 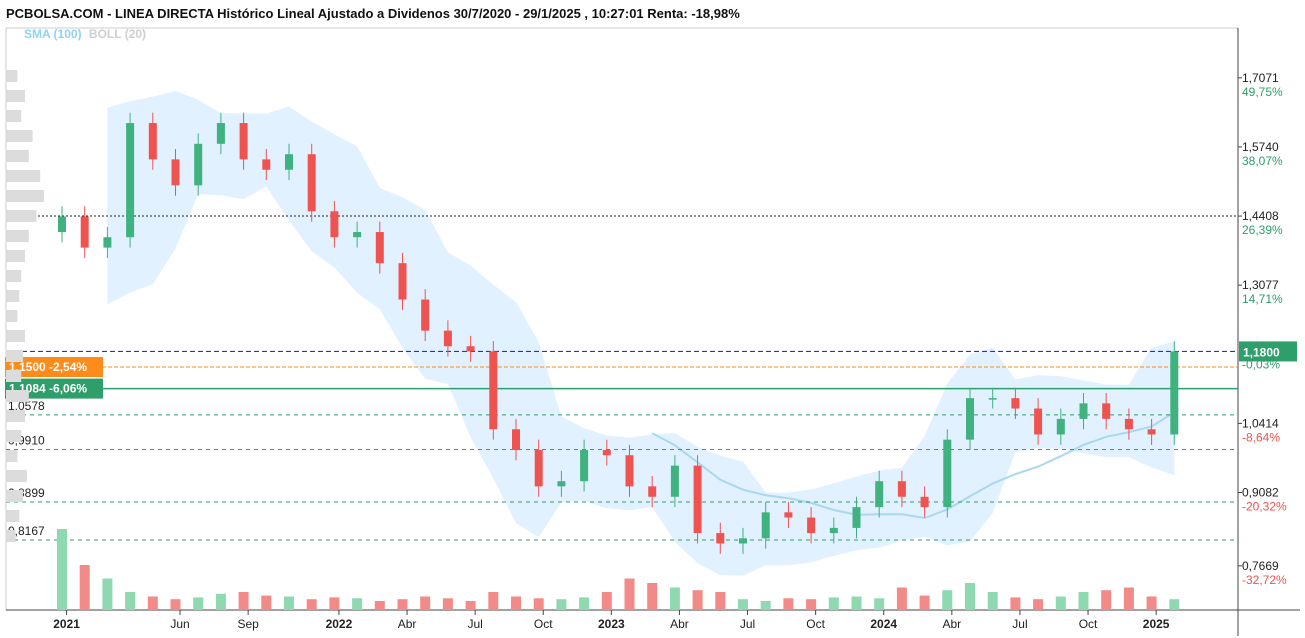 I want to click on y-tick-pct: -20,32%, so click(x=1264, y=507).